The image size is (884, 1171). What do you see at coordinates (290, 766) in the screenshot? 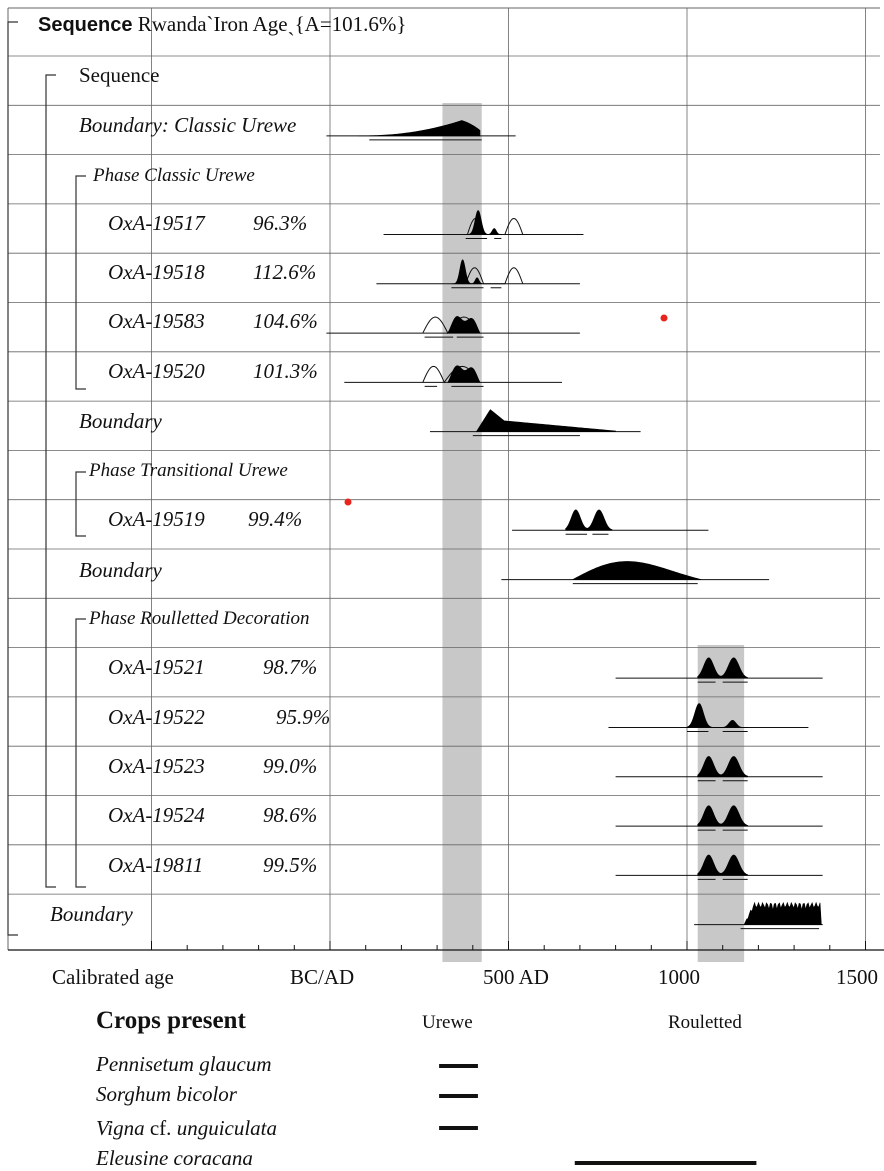
I see `agreement-oxa-19523: 99.0%` at bounding box center [290, 766].